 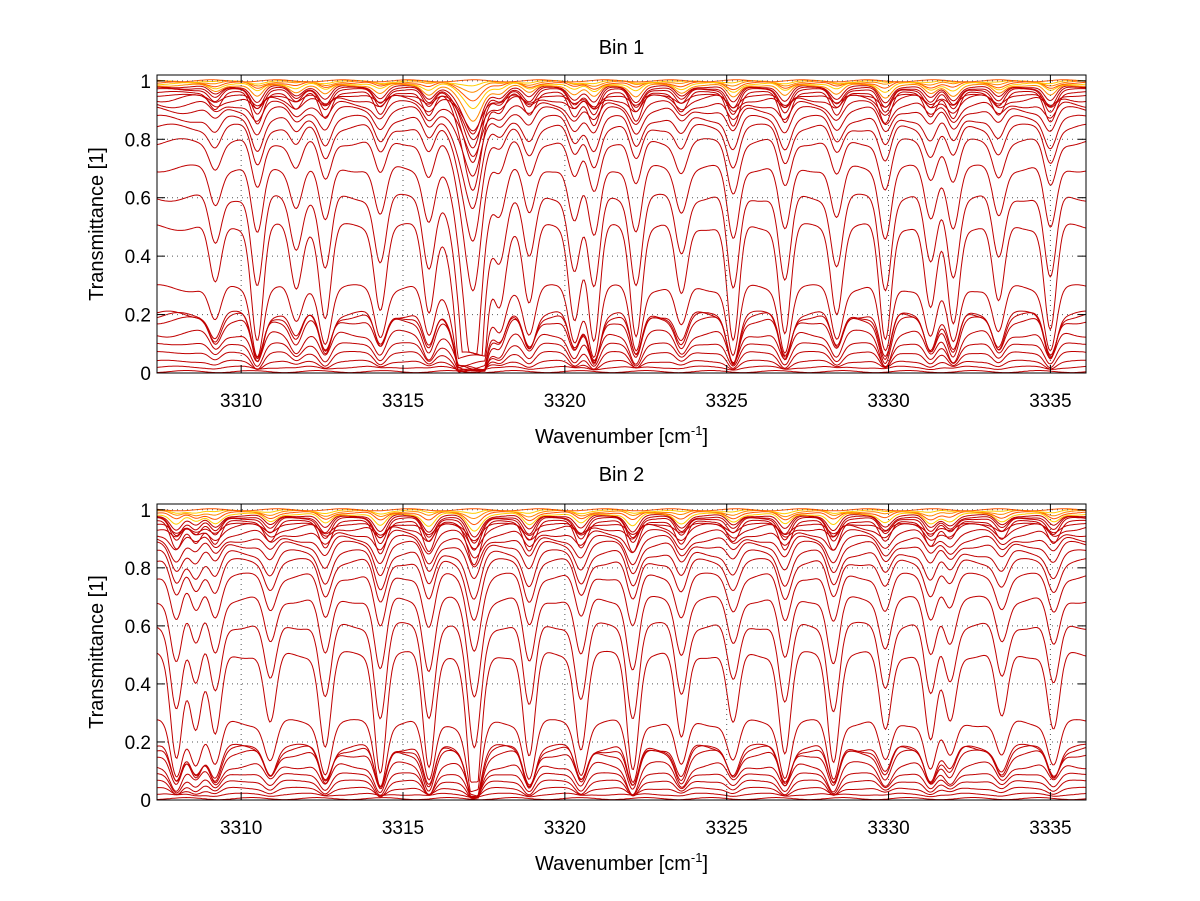 I want to click on chart-title: Bin 2, so click(x=622, y=475).